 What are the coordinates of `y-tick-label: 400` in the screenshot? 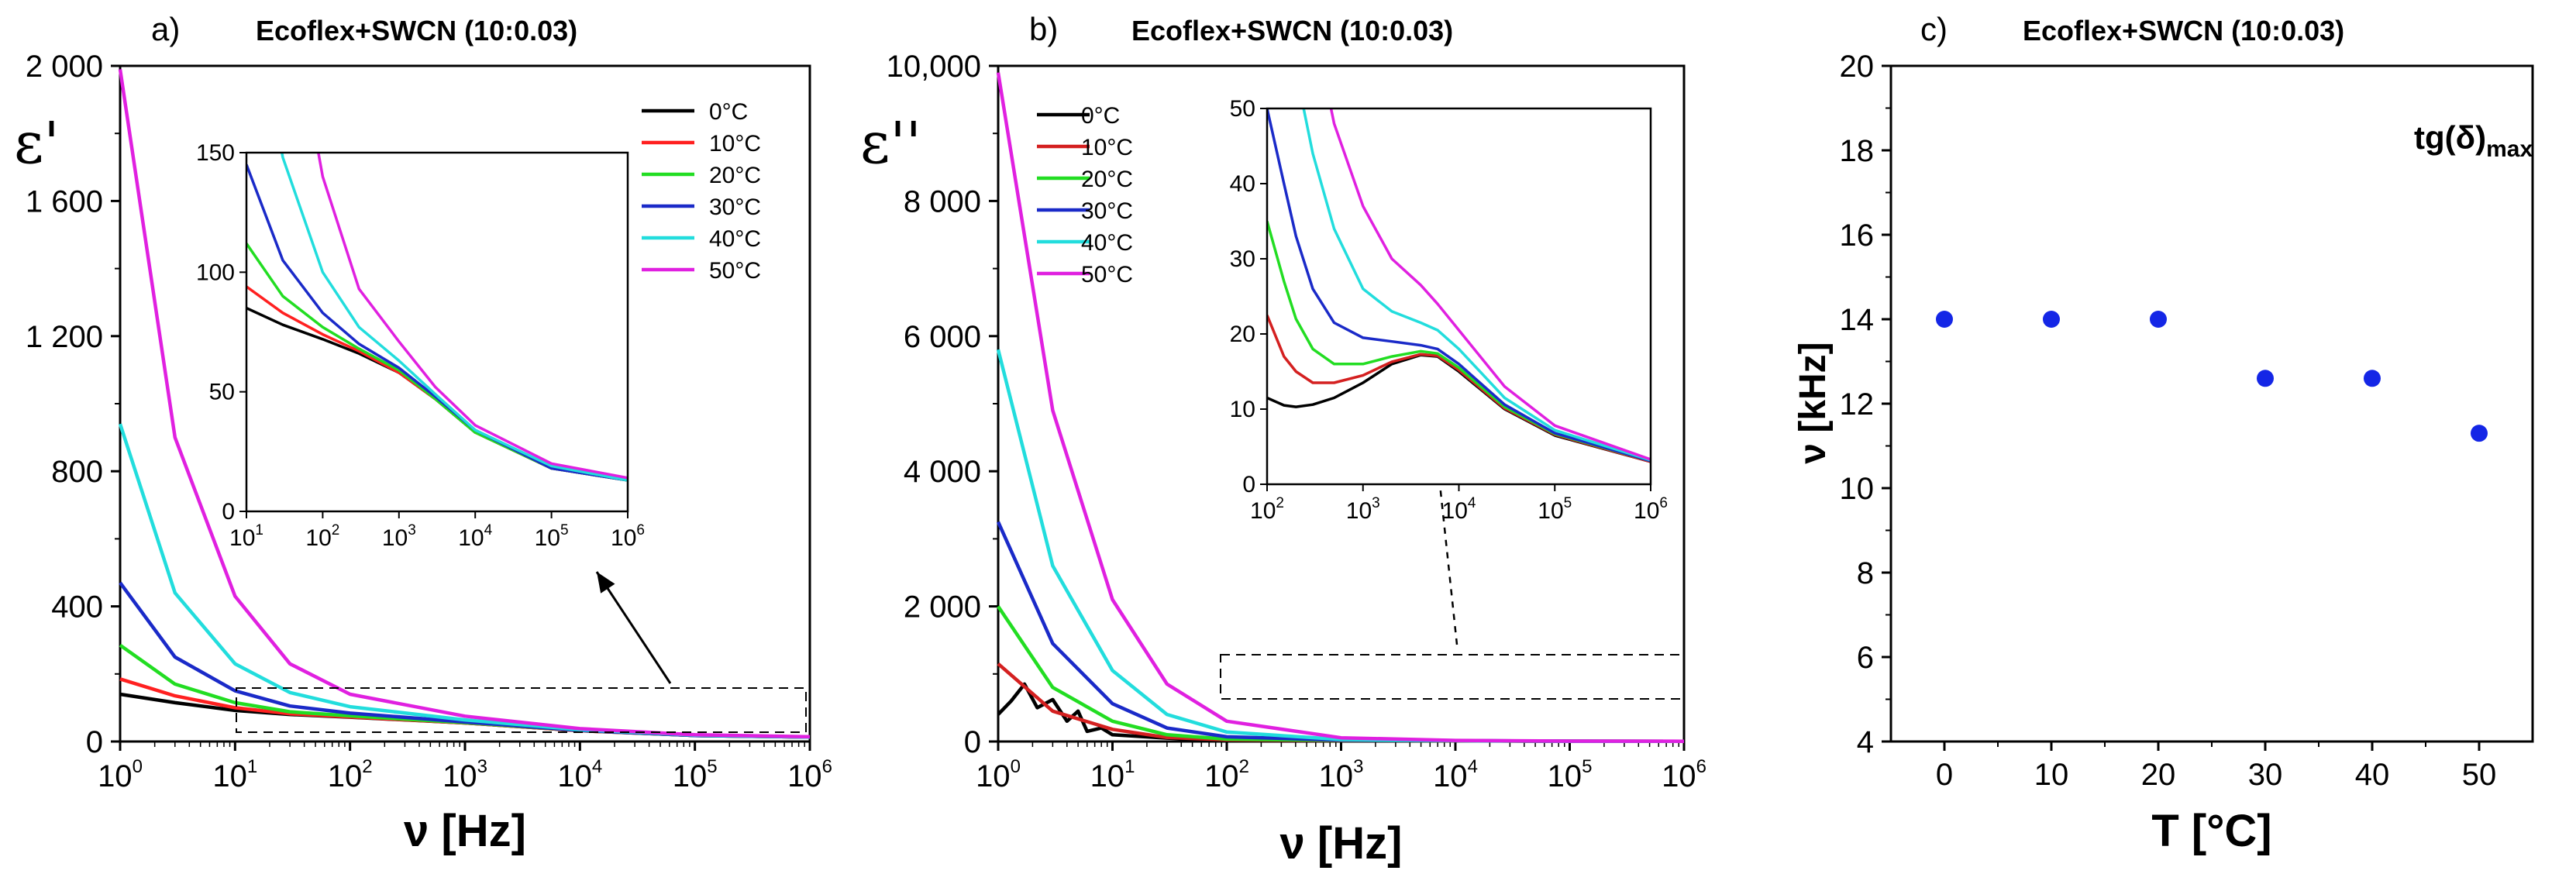 It's located at (77, 607).